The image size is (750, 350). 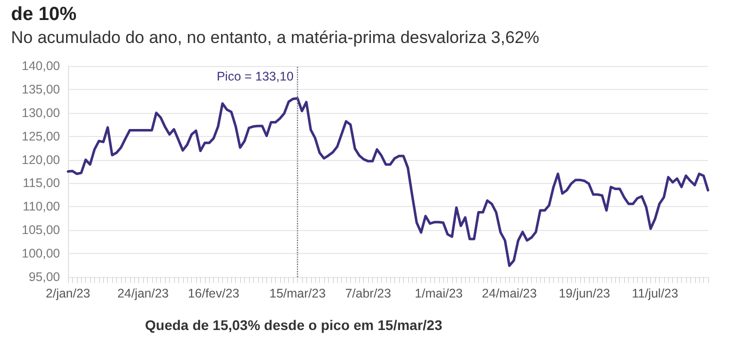 I want to click on x-tick-label: 24/mai/23, so click(x=509, y=293).